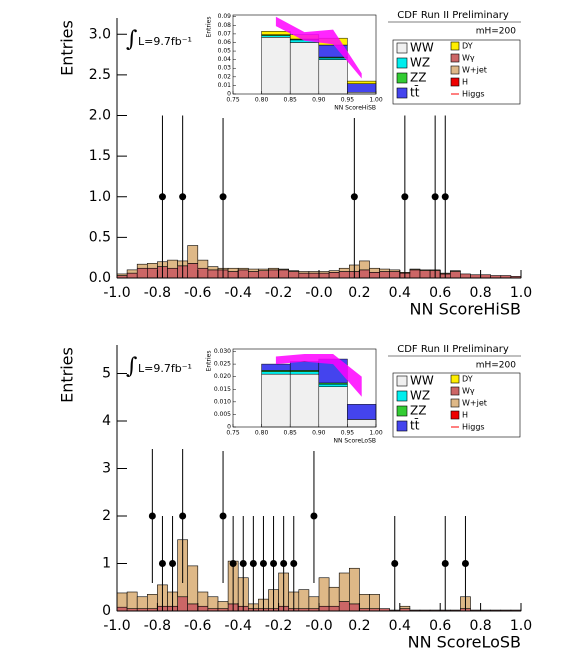 The height and width of the screenshot is (667, 567). Describe the element at coordinates (422, 48) in the screenshot. I see `legend-label: WW` at that location.